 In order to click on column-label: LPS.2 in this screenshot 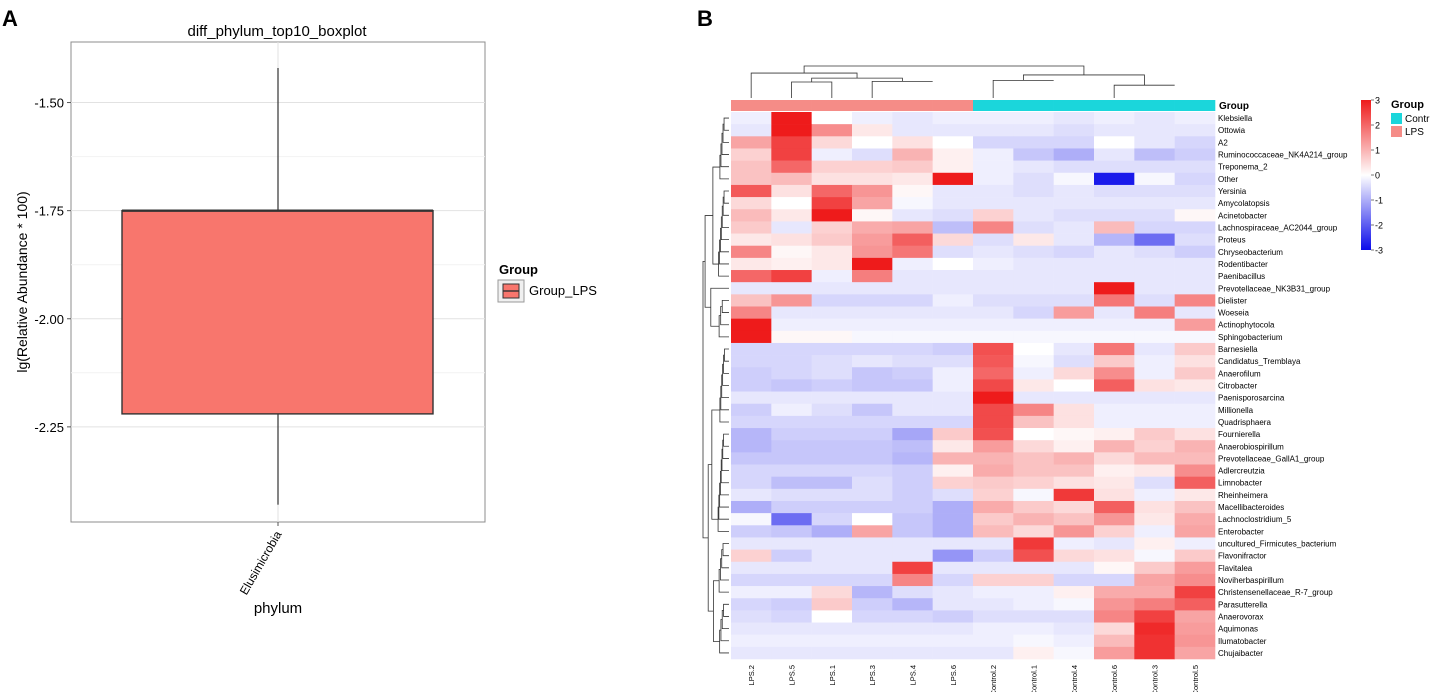, I will do `click(751, 675)`.